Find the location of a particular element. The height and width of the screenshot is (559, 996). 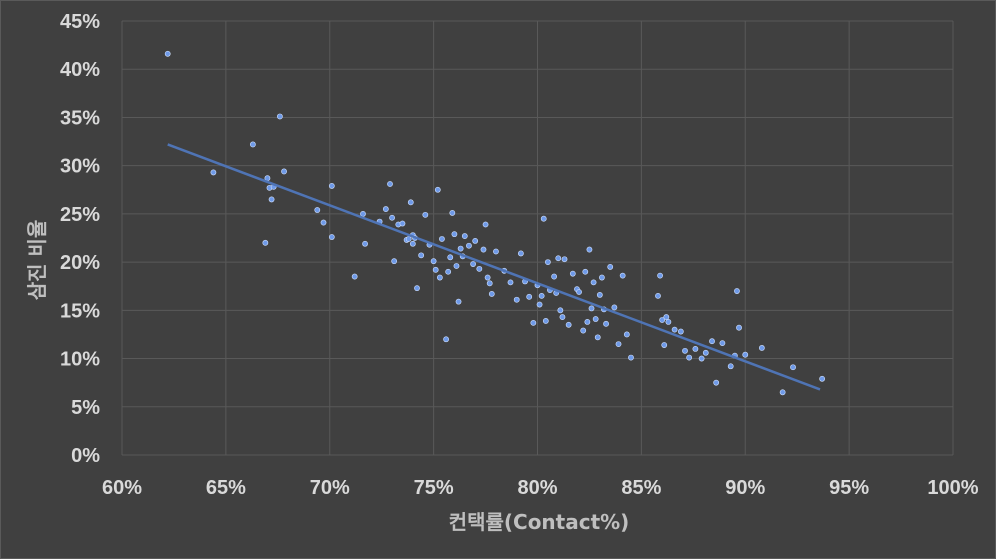

y-tick-label: 30% is located at coordinates (80, 167).